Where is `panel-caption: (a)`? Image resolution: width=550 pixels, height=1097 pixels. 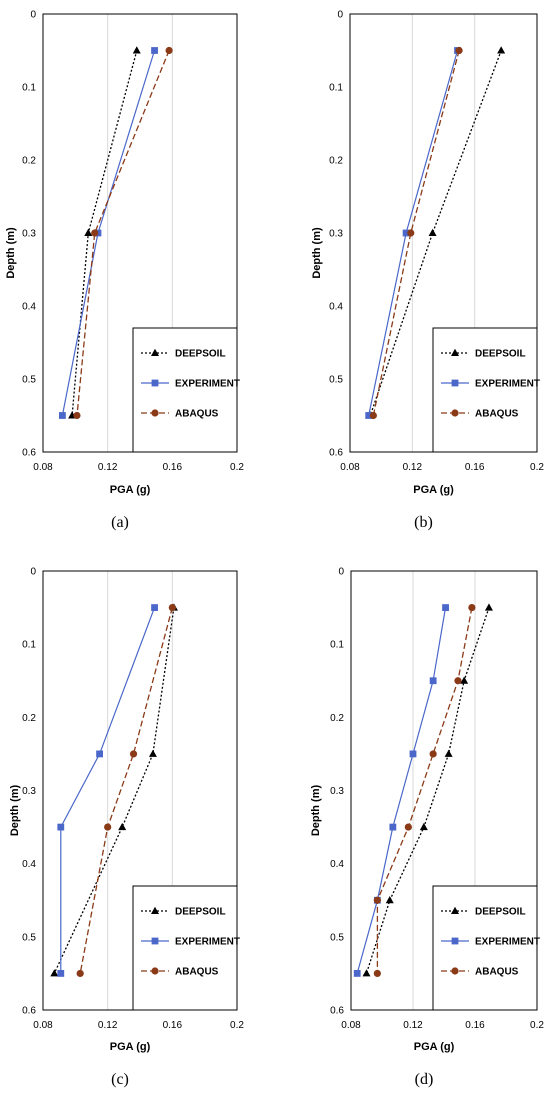 panel-caption: (a) is located at coordinates (120, 522).